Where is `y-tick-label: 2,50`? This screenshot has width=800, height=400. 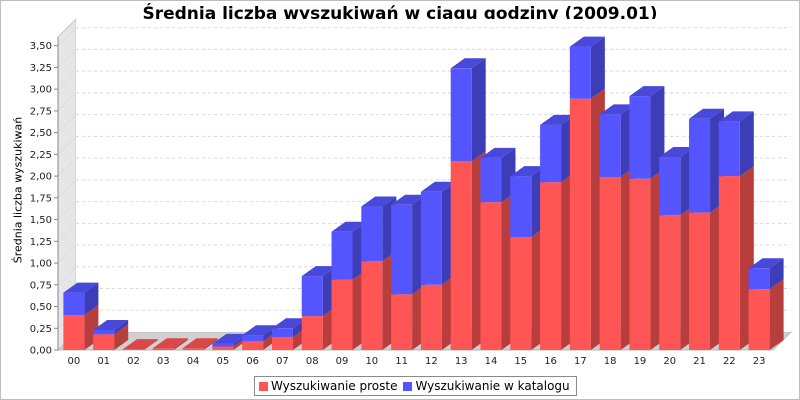 y-tick-label: 2,50 is located at coordinates (41, 133).